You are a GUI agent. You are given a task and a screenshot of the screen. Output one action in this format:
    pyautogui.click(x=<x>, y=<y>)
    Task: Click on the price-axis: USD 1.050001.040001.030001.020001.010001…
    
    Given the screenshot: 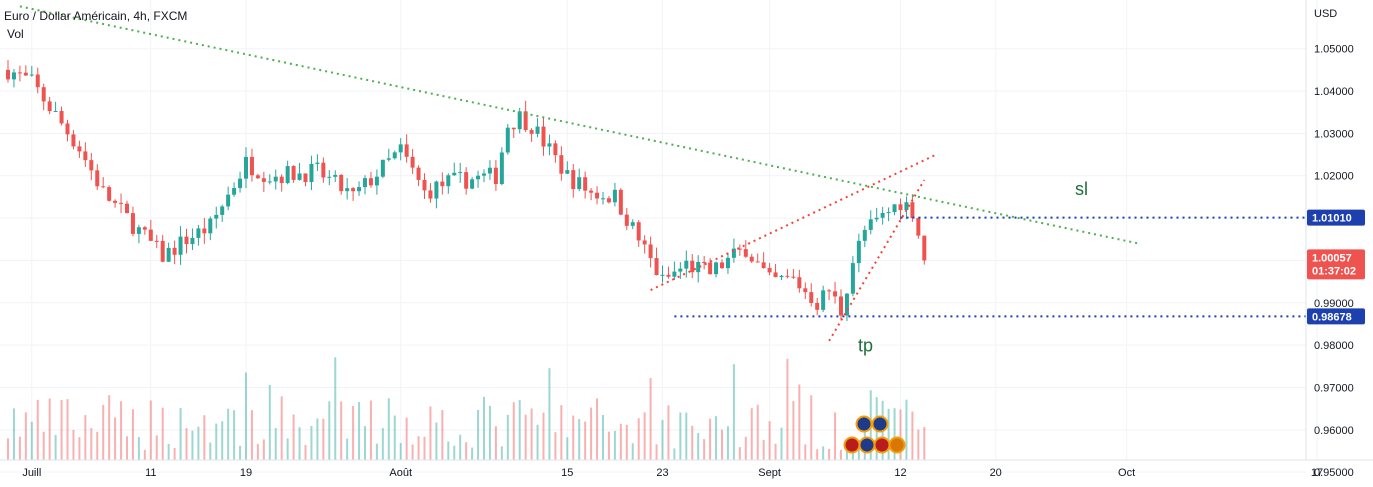 What is the action you would take?
    pyautogui.click(x=1334, y=243)
    